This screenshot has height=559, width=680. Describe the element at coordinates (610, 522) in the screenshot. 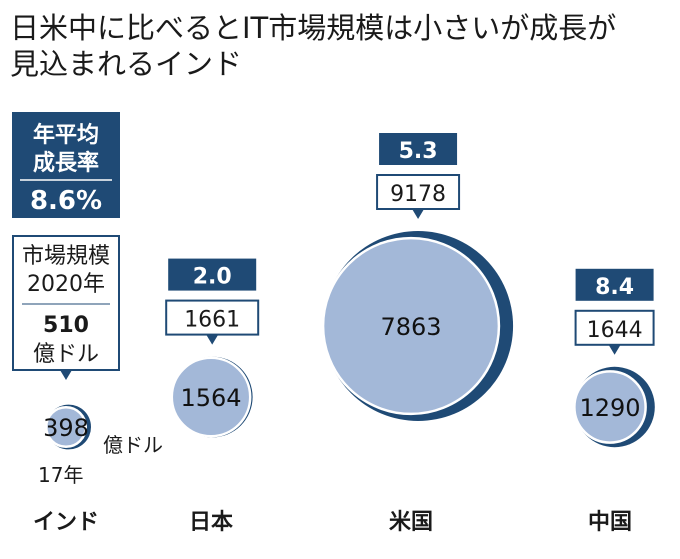

I see `category-label: 中国` at that location.